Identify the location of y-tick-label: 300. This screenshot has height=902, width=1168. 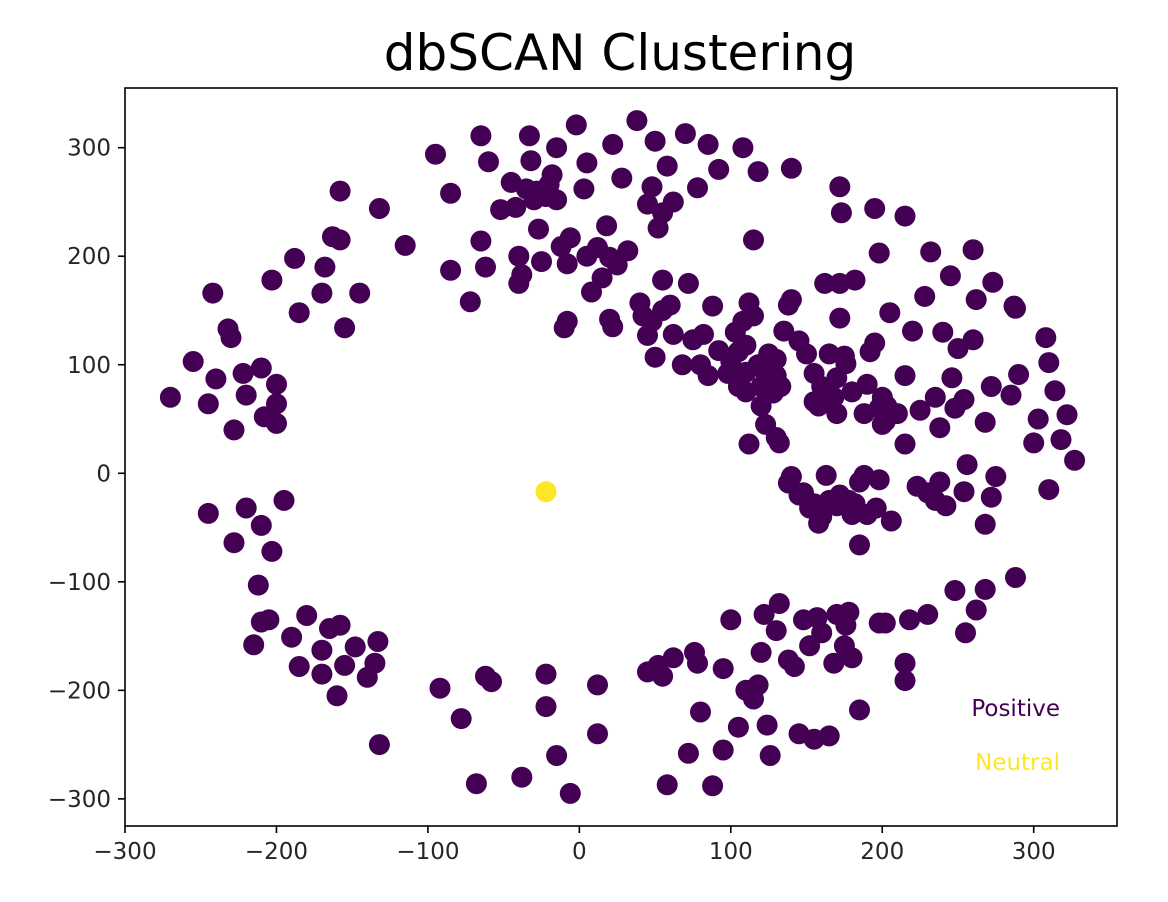
(89, 149).